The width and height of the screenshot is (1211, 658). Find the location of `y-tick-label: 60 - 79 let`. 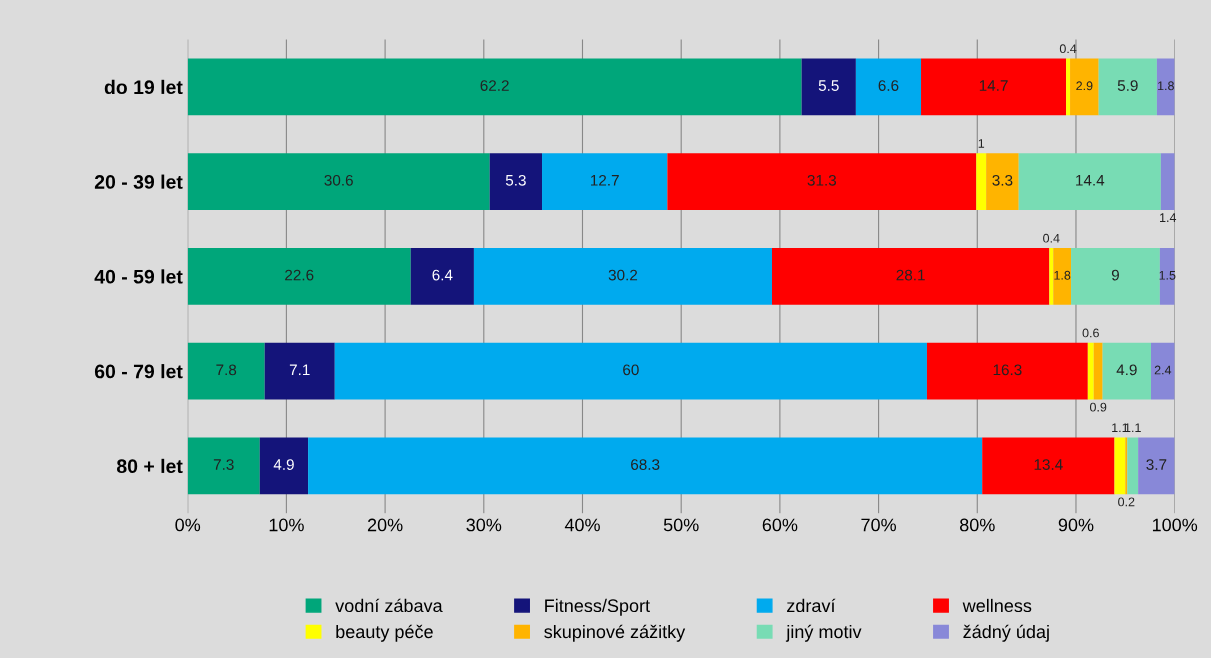

y-tick-label: 60 - 79 let is located at coordinates (138, 371).